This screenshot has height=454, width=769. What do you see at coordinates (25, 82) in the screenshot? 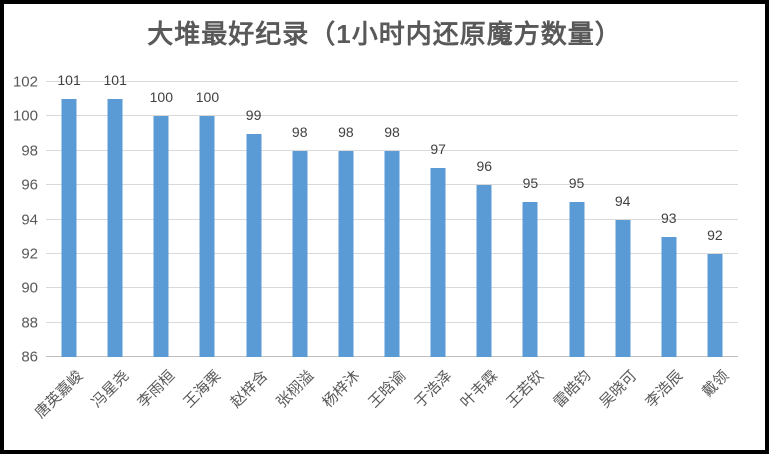
I see `y-tick-label: 102` at bounding box center [25, 82].